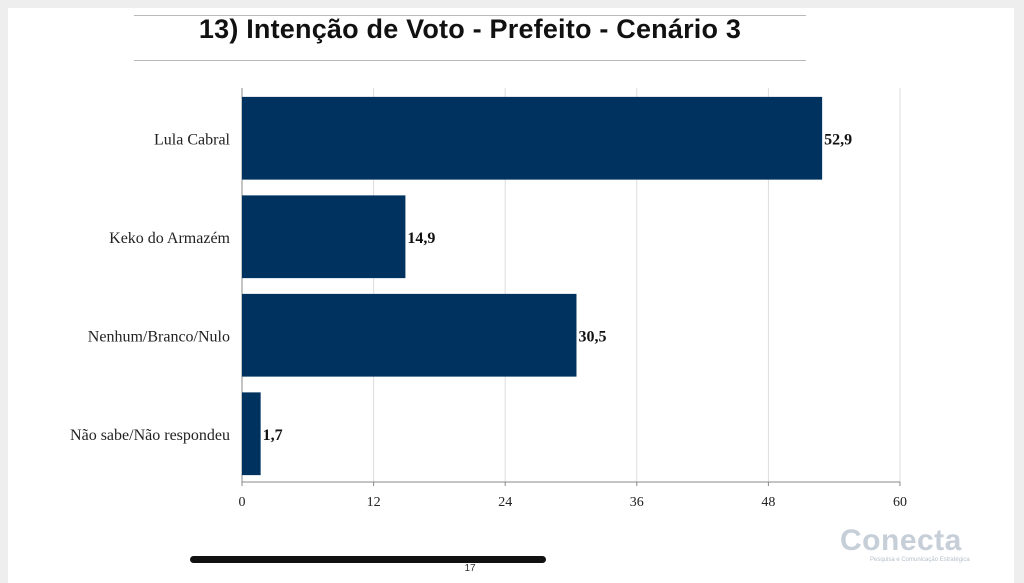 This screenshot has width=1024, height=583. I want to click on x-tick-label: 24, so click(505, 502).